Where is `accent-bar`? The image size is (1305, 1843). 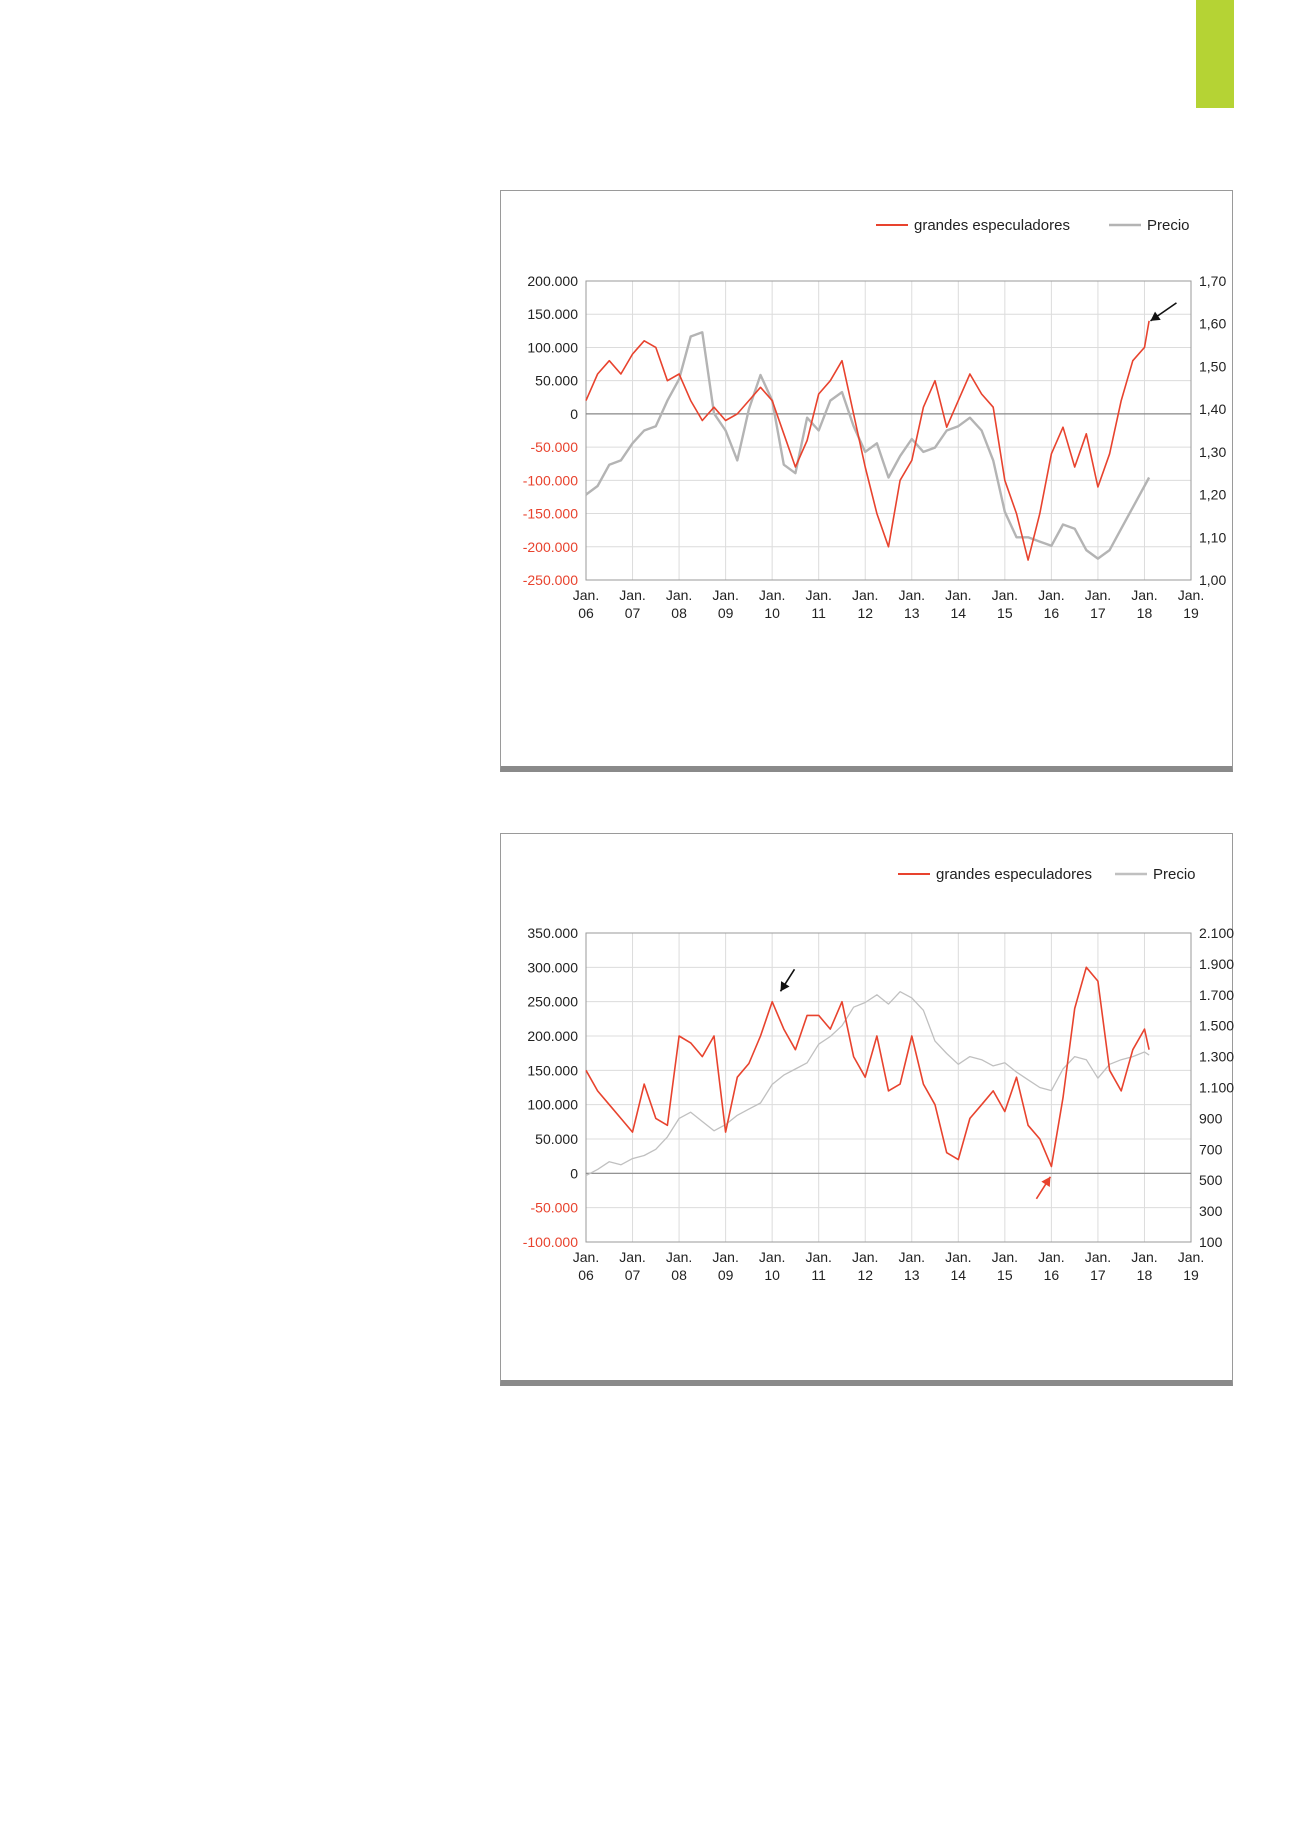
accent-bar is located at coordinates (1215, 54).